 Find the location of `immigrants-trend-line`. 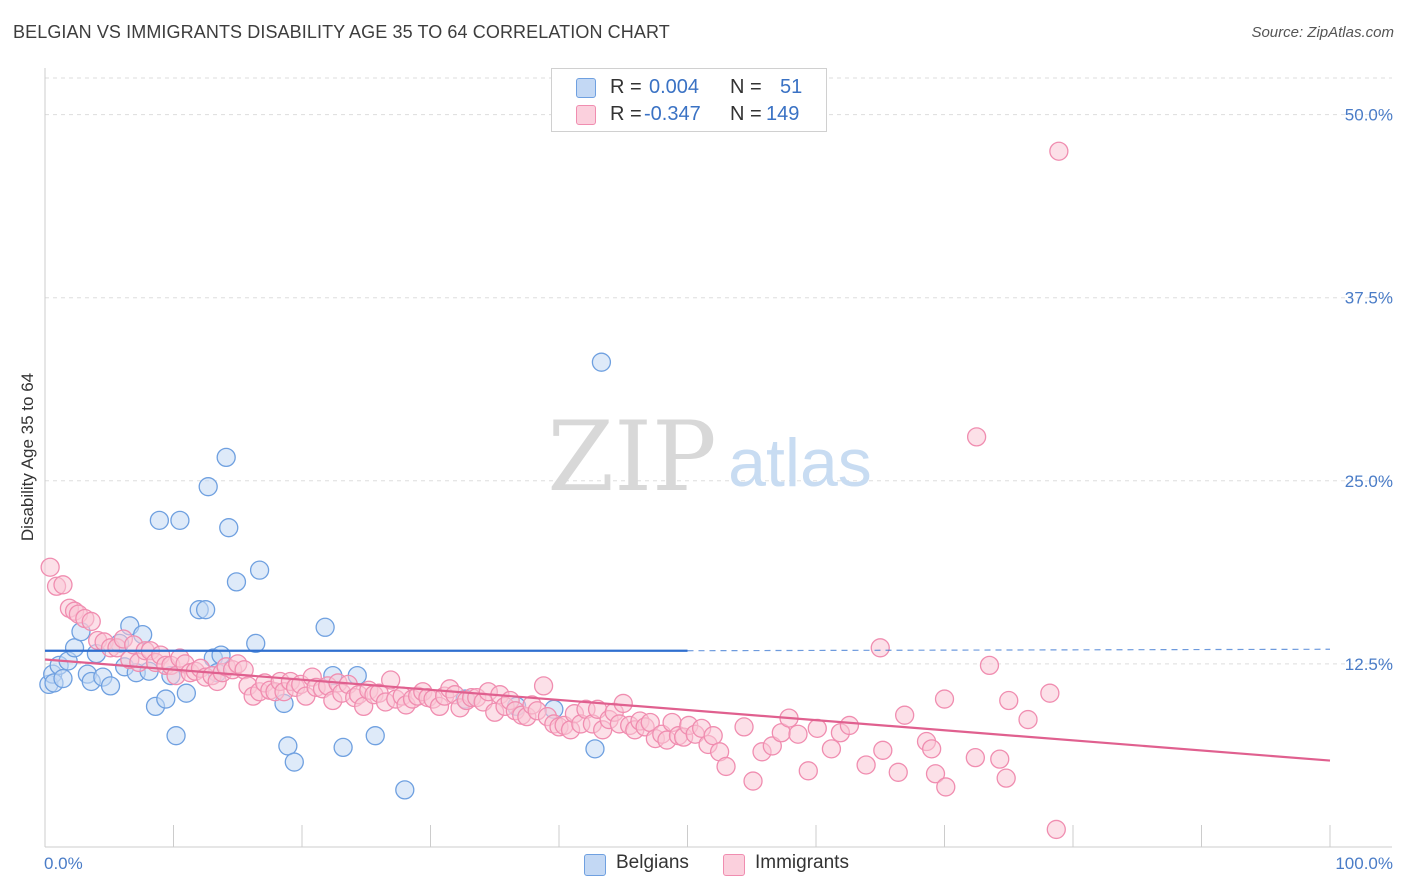

immigrants-trend-line is located at coordinates (687, 710).